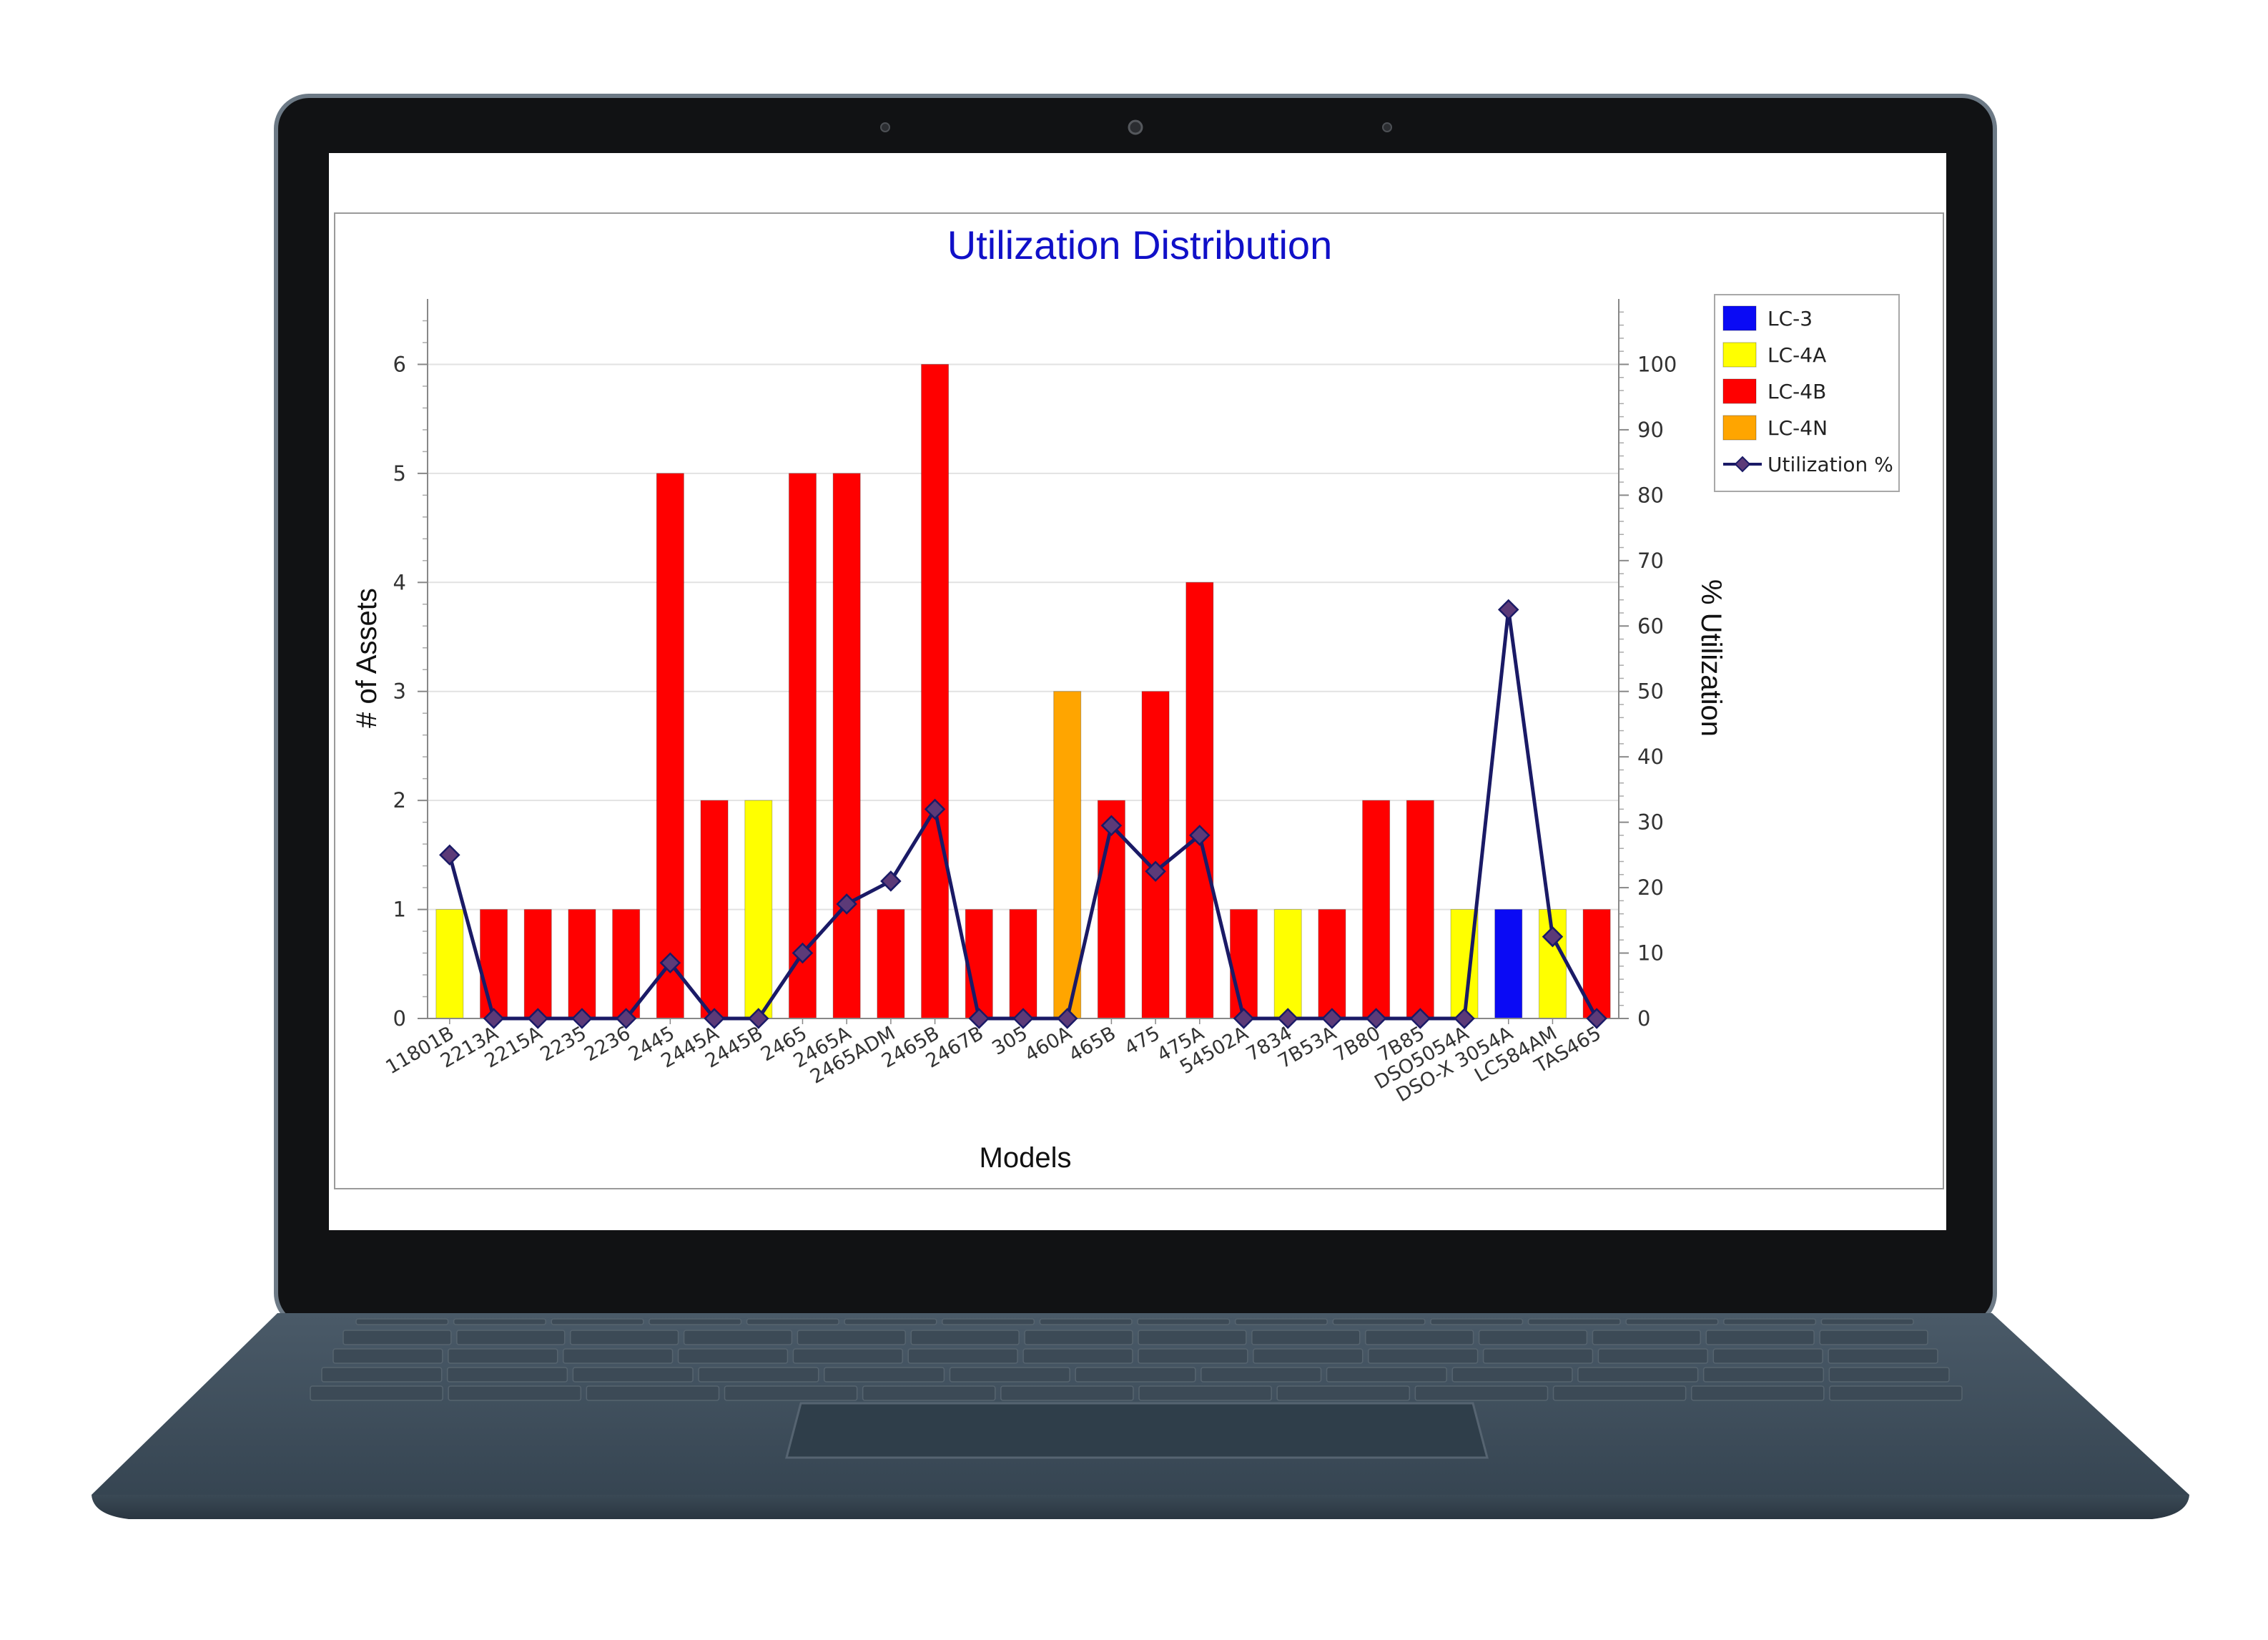 This screenshot has width=2268, height=1640. Describe the element at coordinates (1136, 1360) in the screenshot. I see `keyboard` at that location.